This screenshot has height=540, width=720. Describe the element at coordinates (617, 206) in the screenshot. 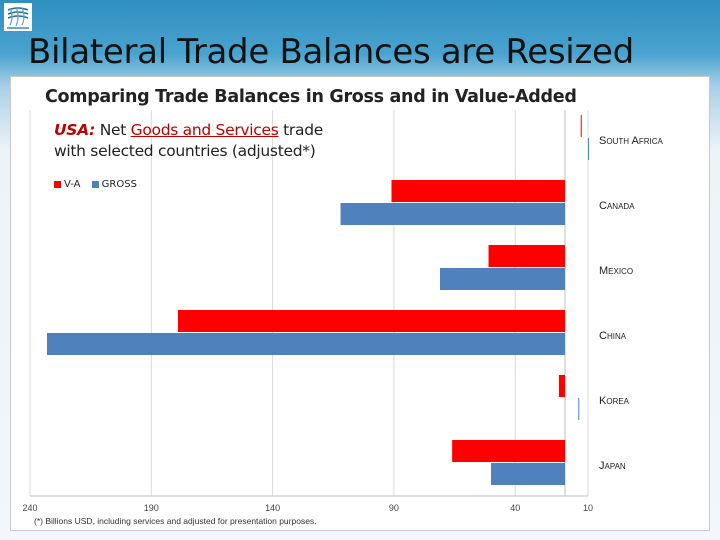

I see `category-label-canada: CANADA` at that location.